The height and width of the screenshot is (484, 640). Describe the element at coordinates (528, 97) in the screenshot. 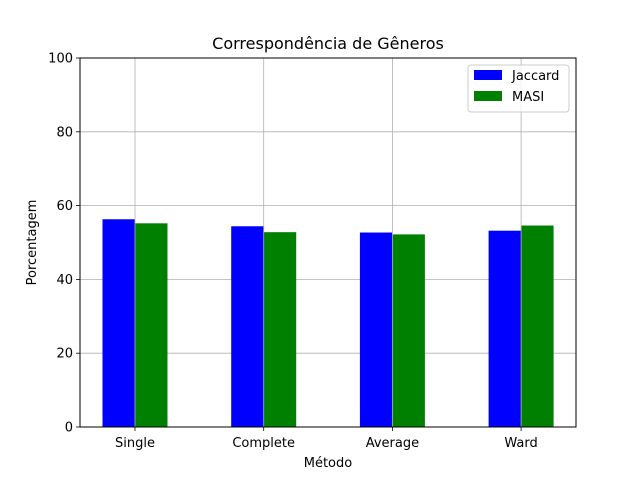

I see `legend-label-masi: MASI` at that location.